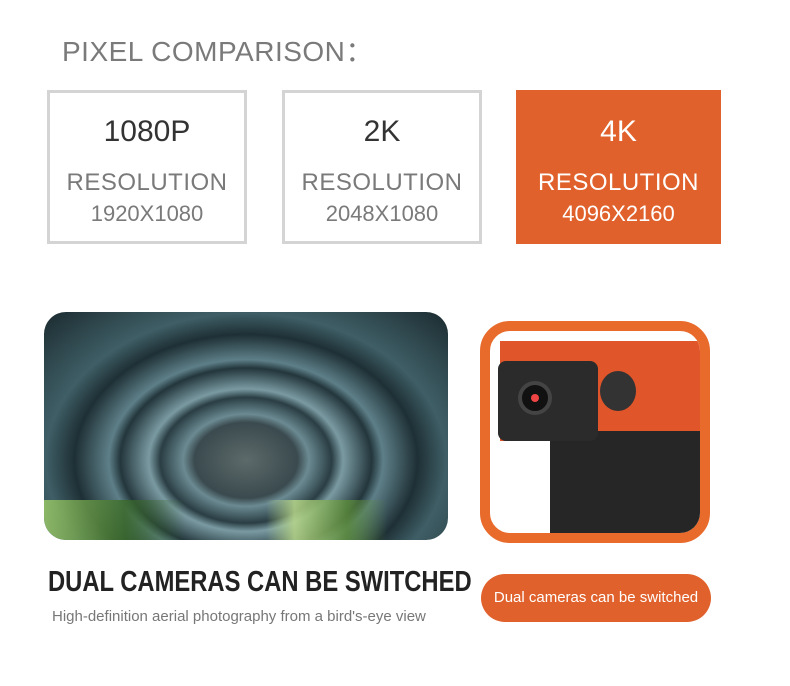 This screenshot has height=686, width=790. Describe the element at coordinates (535, 398) in the screenshot. I see `camera-lens-icon` at that location.